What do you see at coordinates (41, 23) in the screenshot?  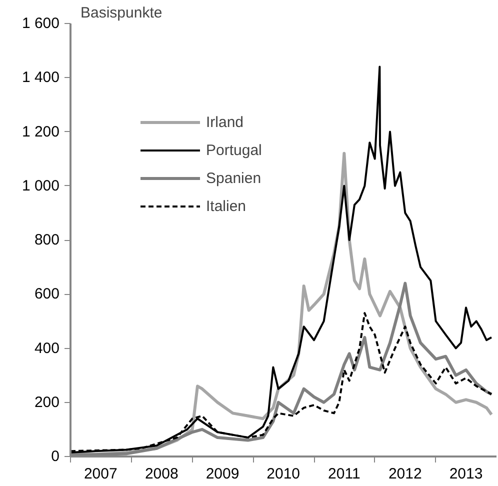 I see `y-tick-label: 1 600` at bounding box center [41, 23].